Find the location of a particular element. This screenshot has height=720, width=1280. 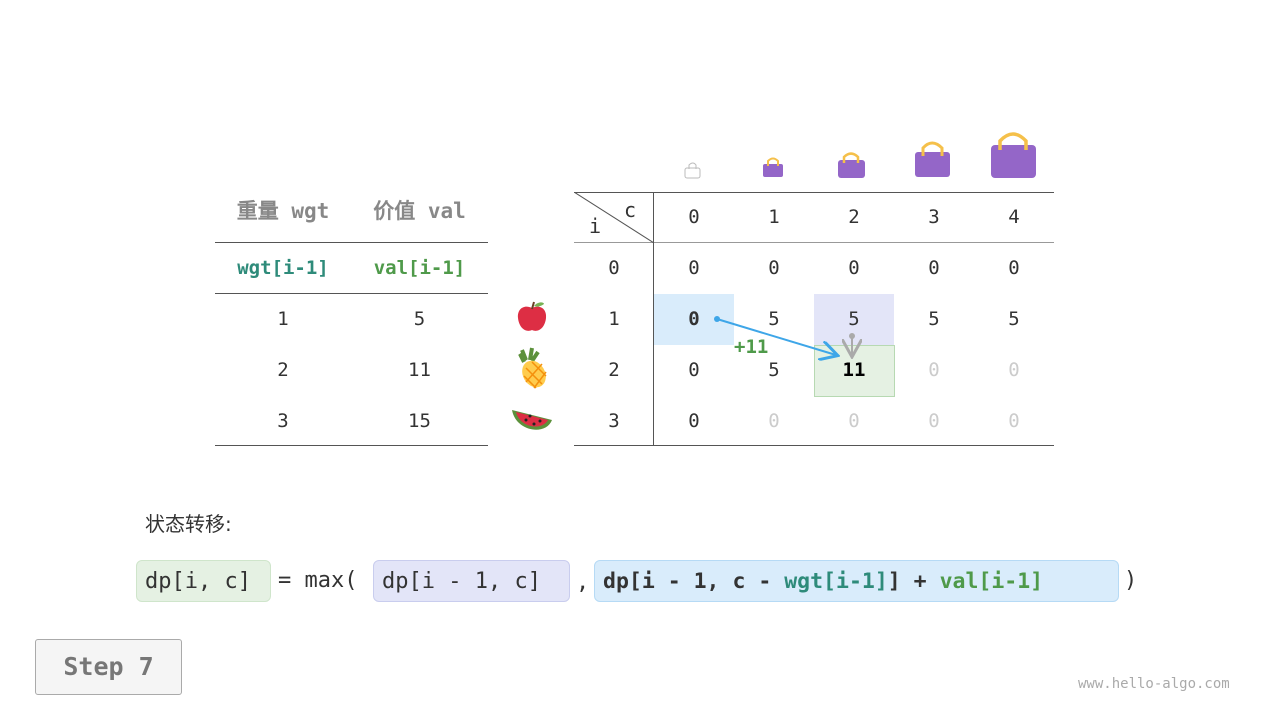

header-value: 价值 val is located at coordinates (419, 211).